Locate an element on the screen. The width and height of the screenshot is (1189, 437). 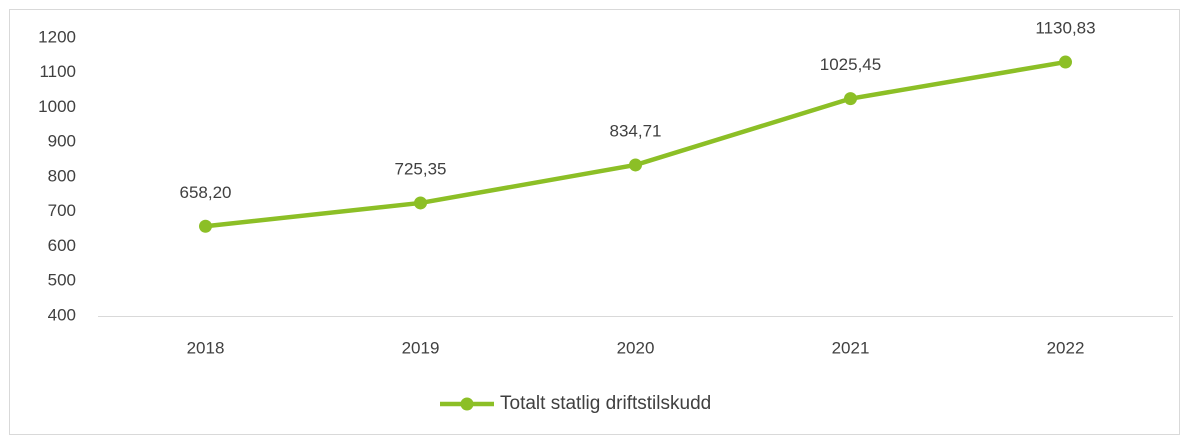
y-tick-label: 500 is located at coordinates (62, 280).